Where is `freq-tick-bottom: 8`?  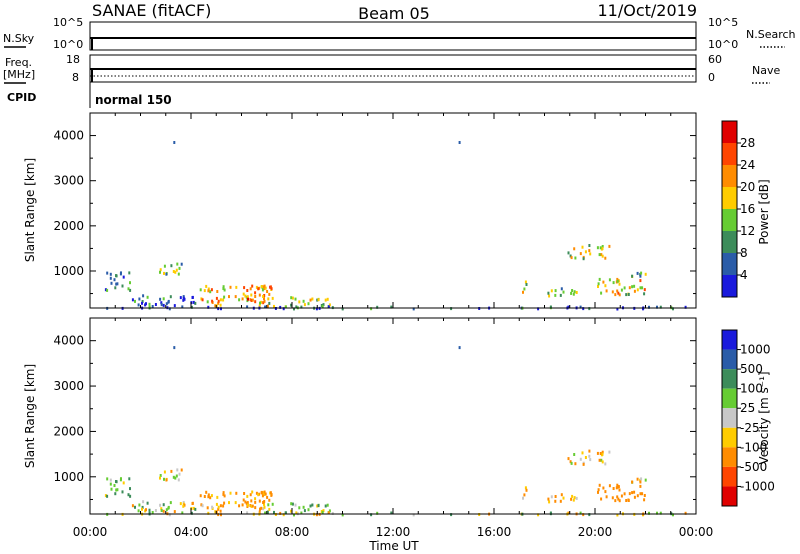
freq-tick-bottom: 8 is located at coordinates (75, 77).